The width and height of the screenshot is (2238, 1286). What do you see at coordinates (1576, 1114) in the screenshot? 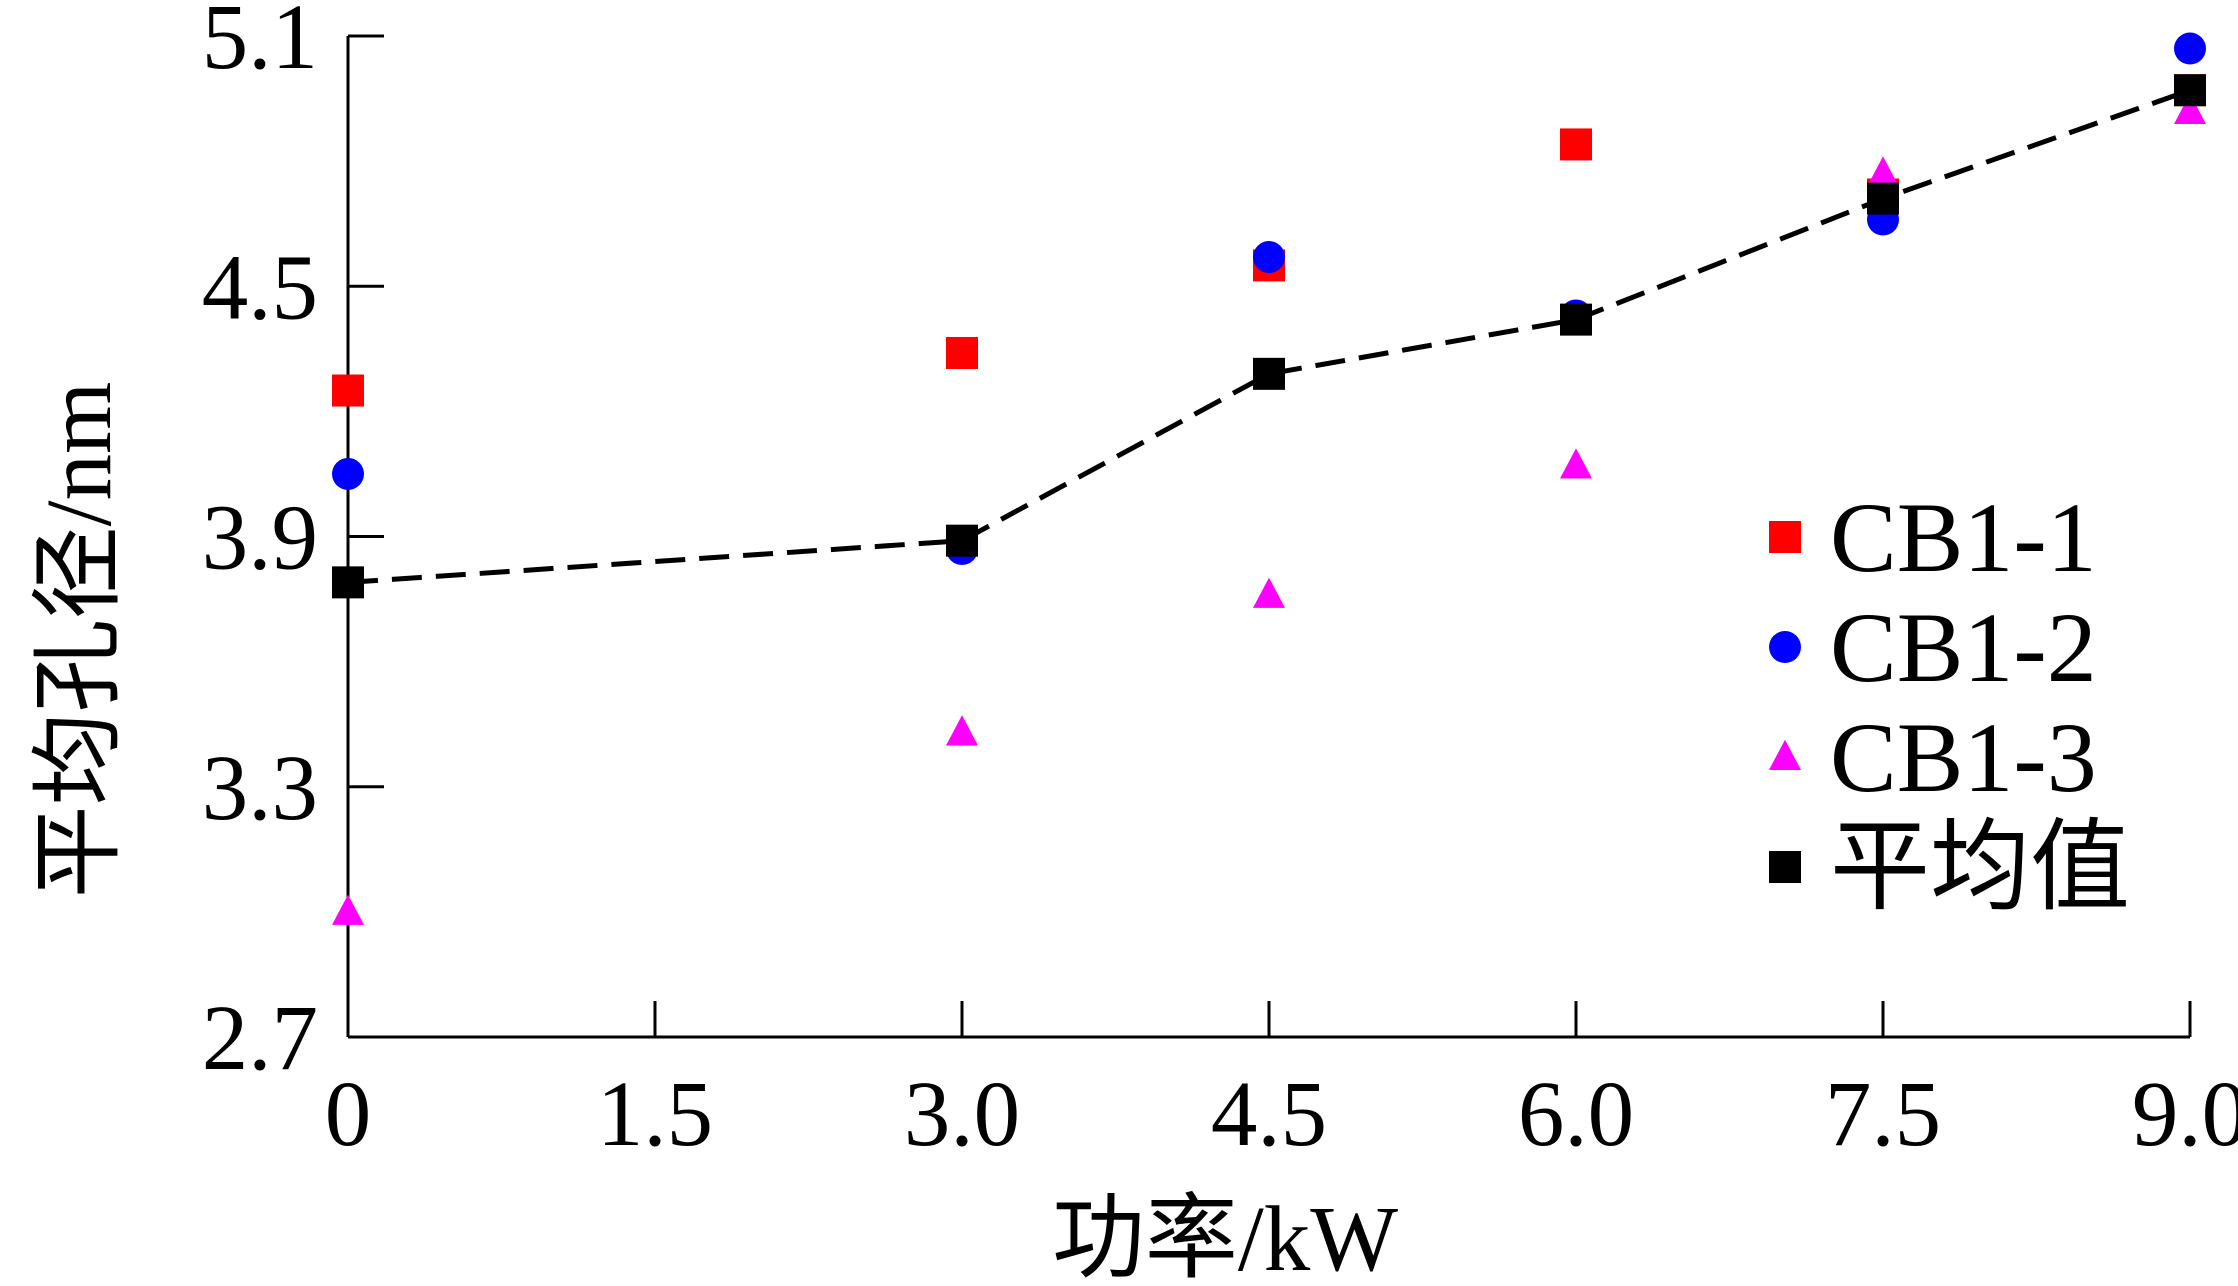
I see `x-tick-label: 6.0` at bounding box center [1576, 1114].